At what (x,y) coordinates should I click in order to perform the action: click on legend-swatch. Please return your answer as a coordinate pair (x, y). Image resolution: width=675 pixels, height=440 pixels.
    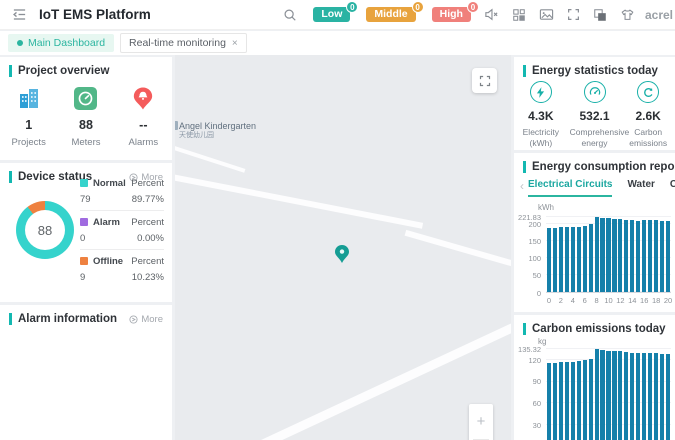
    Looking at the image, I should click on (84, 222).